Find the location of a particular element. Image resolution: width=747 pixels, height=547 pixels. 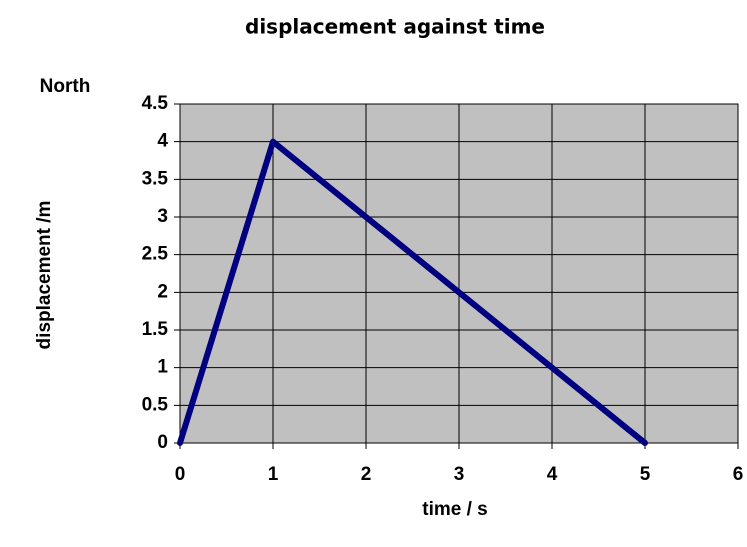

x-tick-label: 2 is located at coordinates (366, 474).